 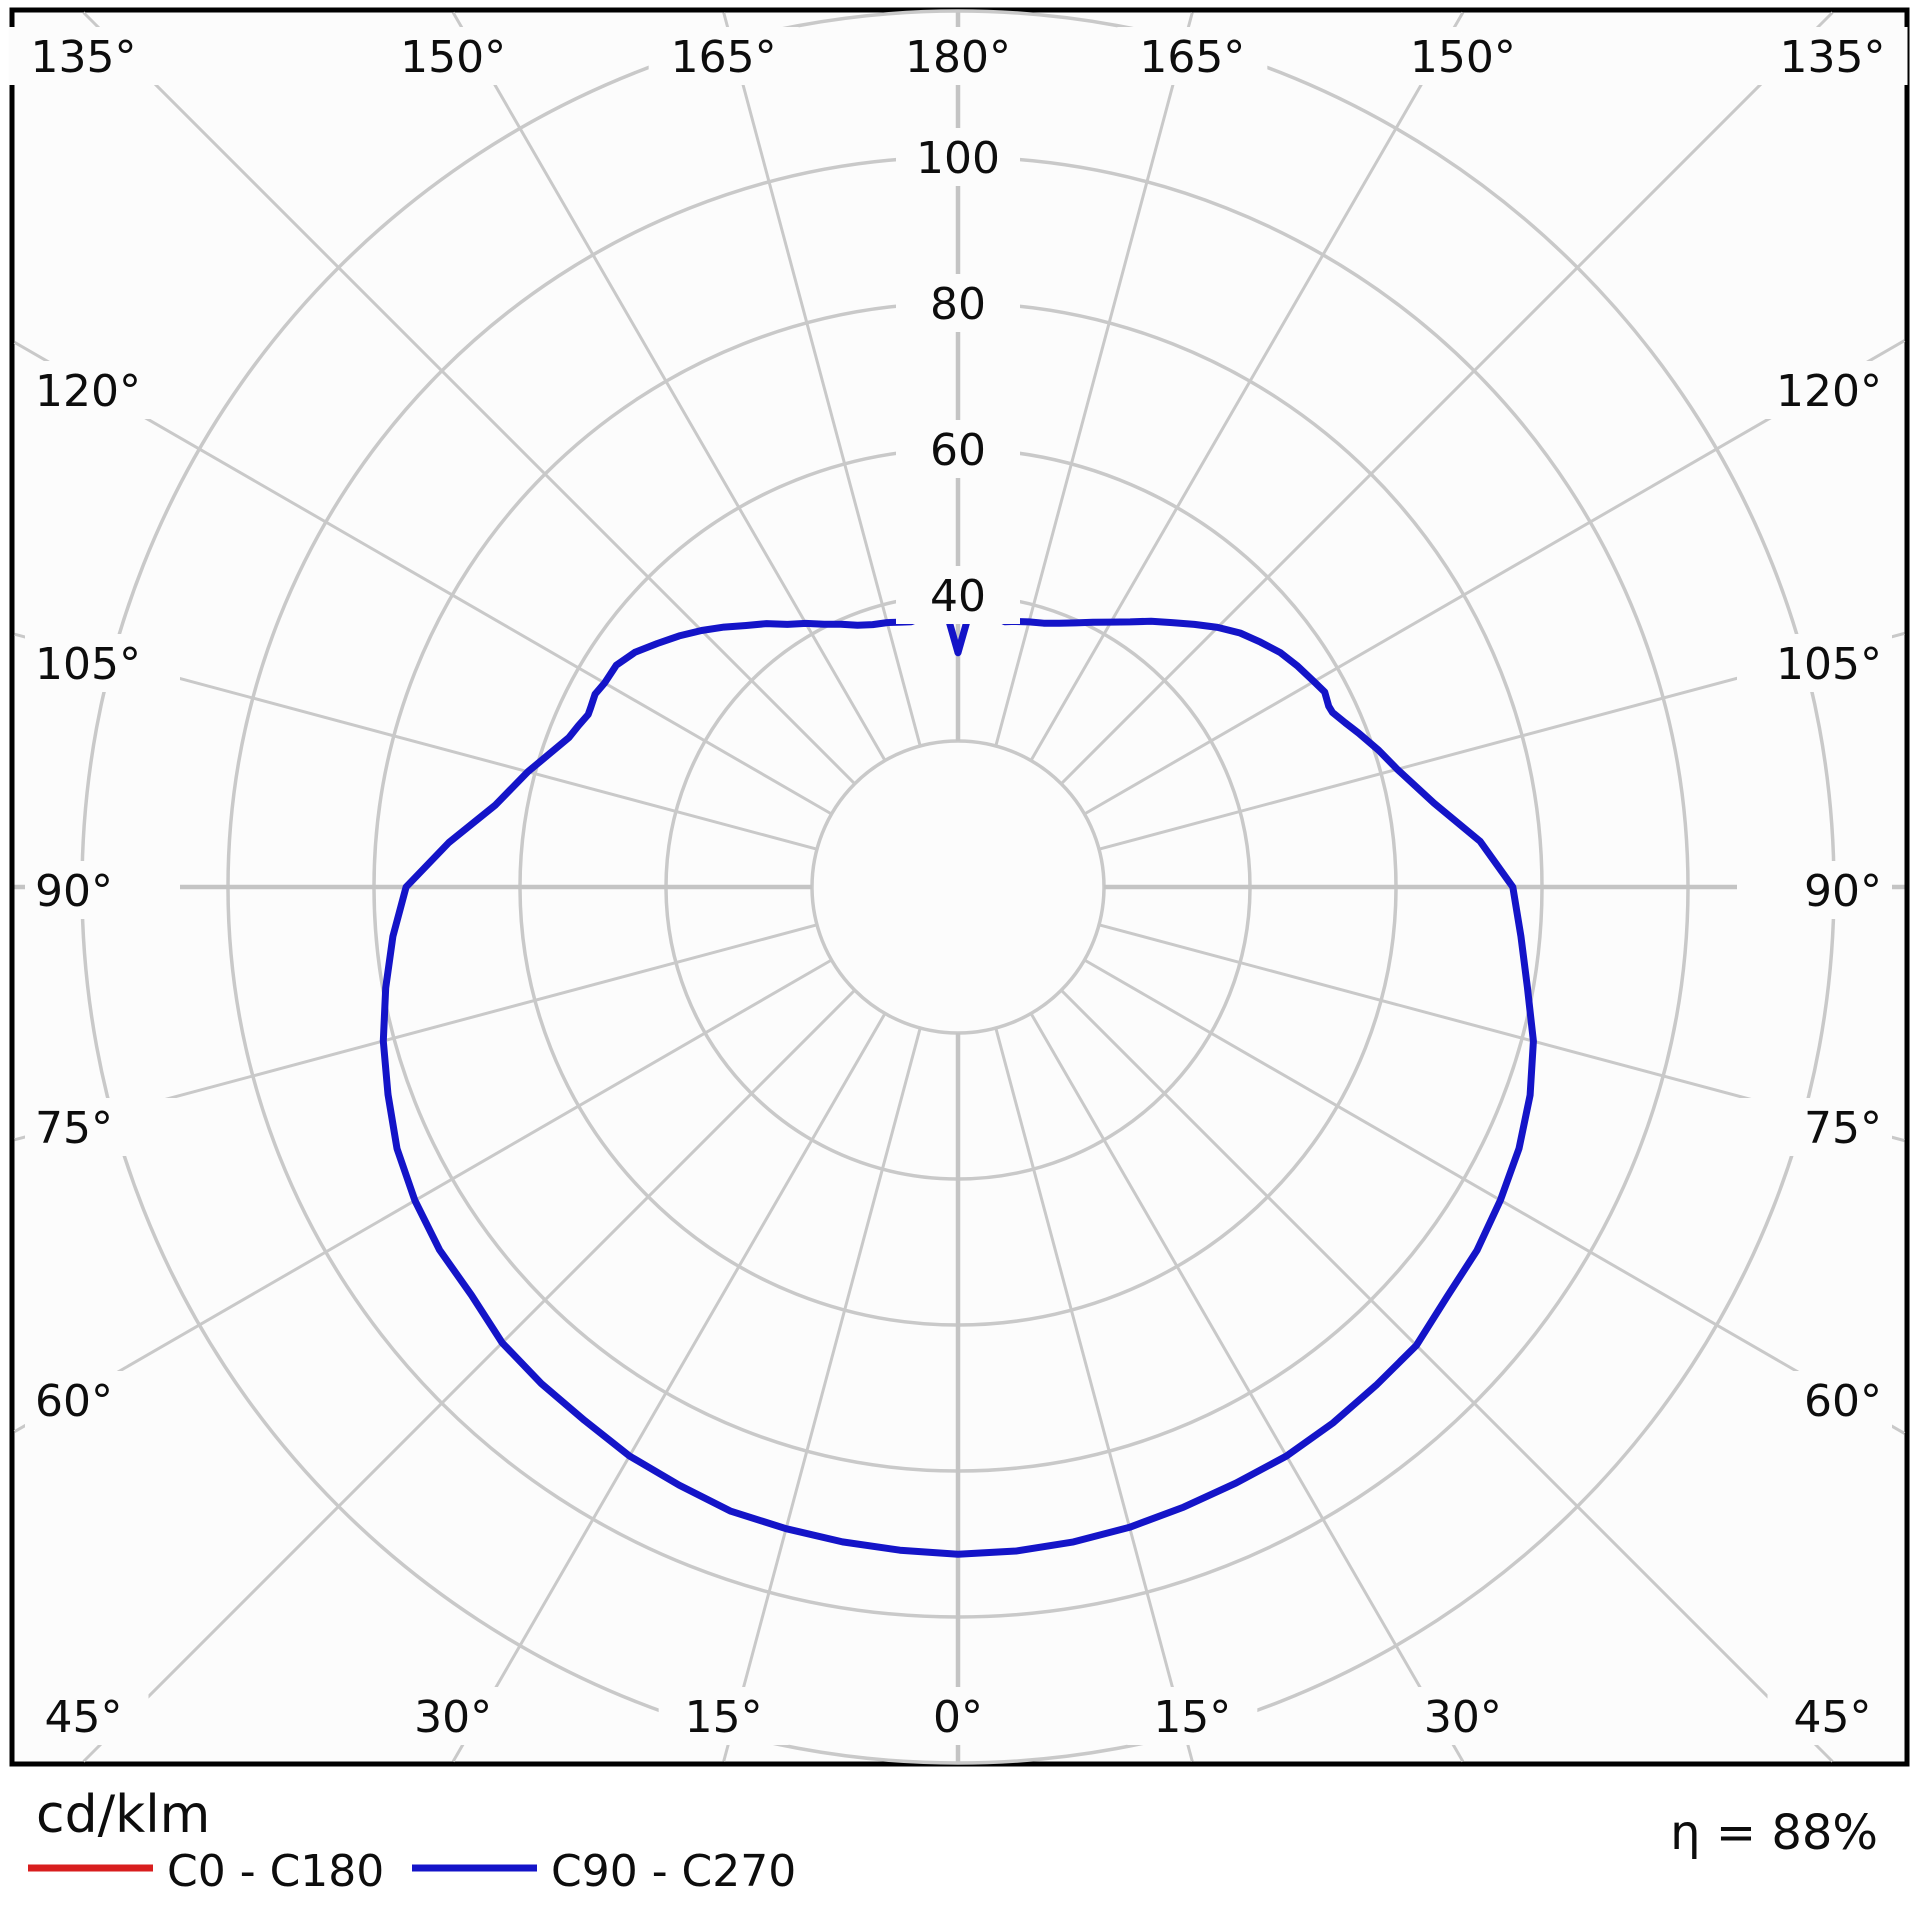 I want to click on angle-label-top-0: 135°, so click(x=84, y=57).